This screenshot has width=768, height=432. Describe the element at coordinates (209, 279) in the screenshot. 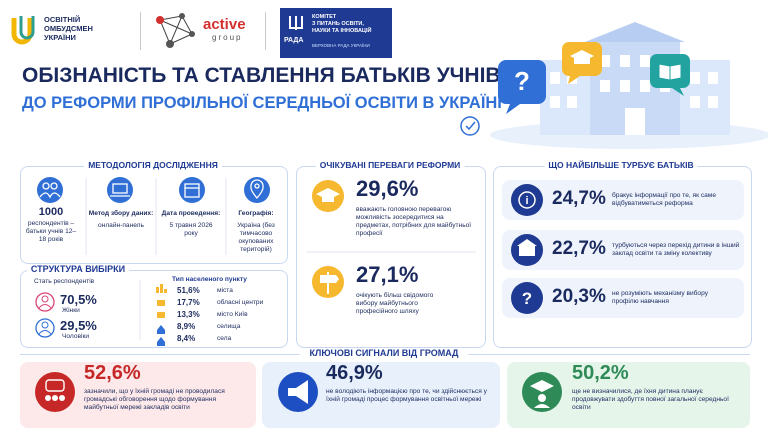

I see `settlement-heading: Тип населеного пункту` at that location.